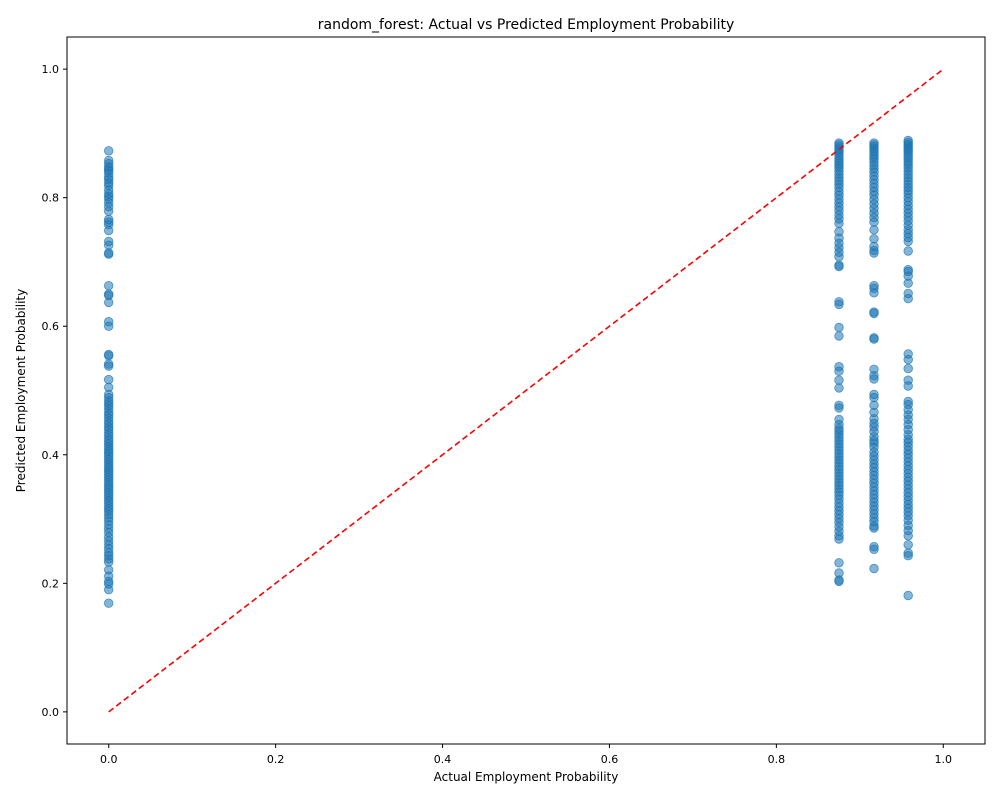 The image size is (1000, 804). I want to click on x-tick-label: 0.8, so click(777, 759).